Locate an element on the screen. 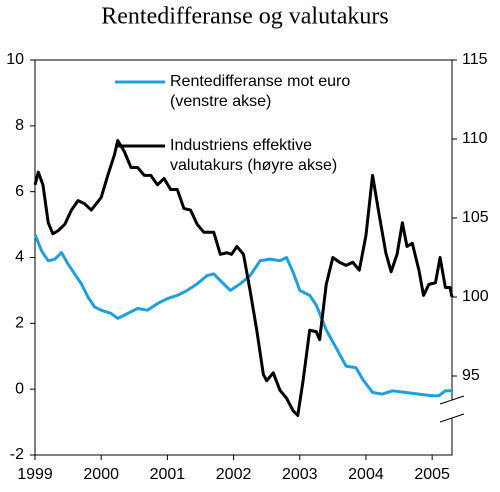  y-tick-label: 0 is located at coordinates (19, 388).